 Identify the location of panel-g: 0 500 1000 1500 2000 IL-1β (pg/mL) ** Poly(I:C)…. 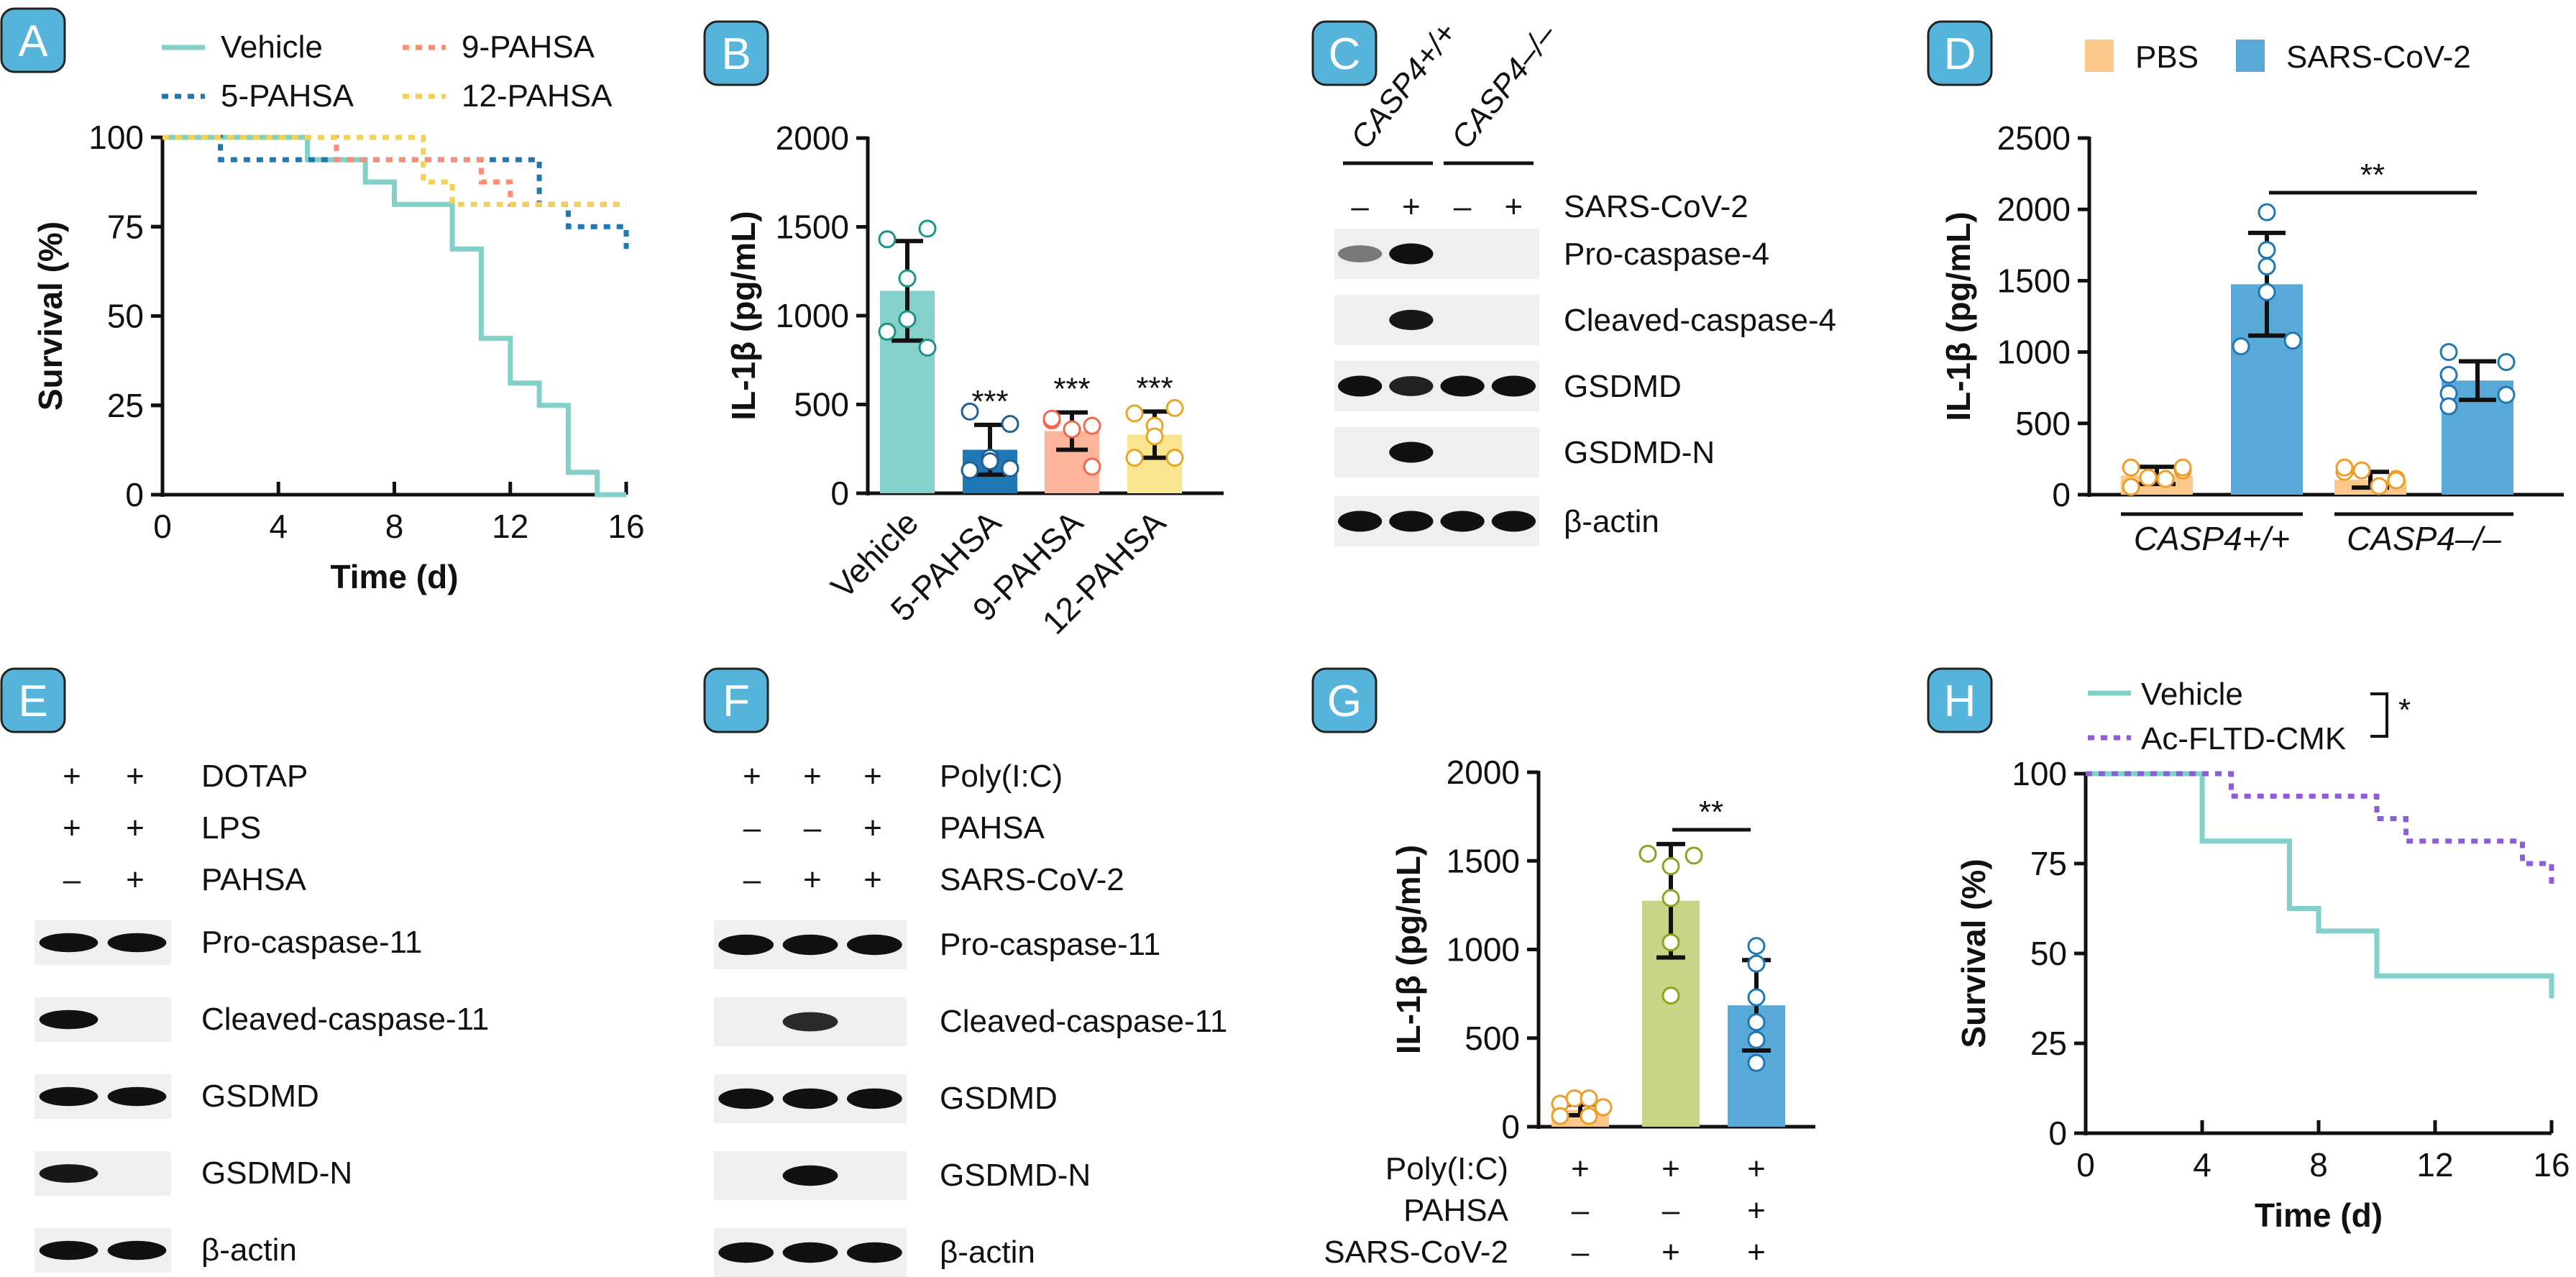
(1569, 1012).